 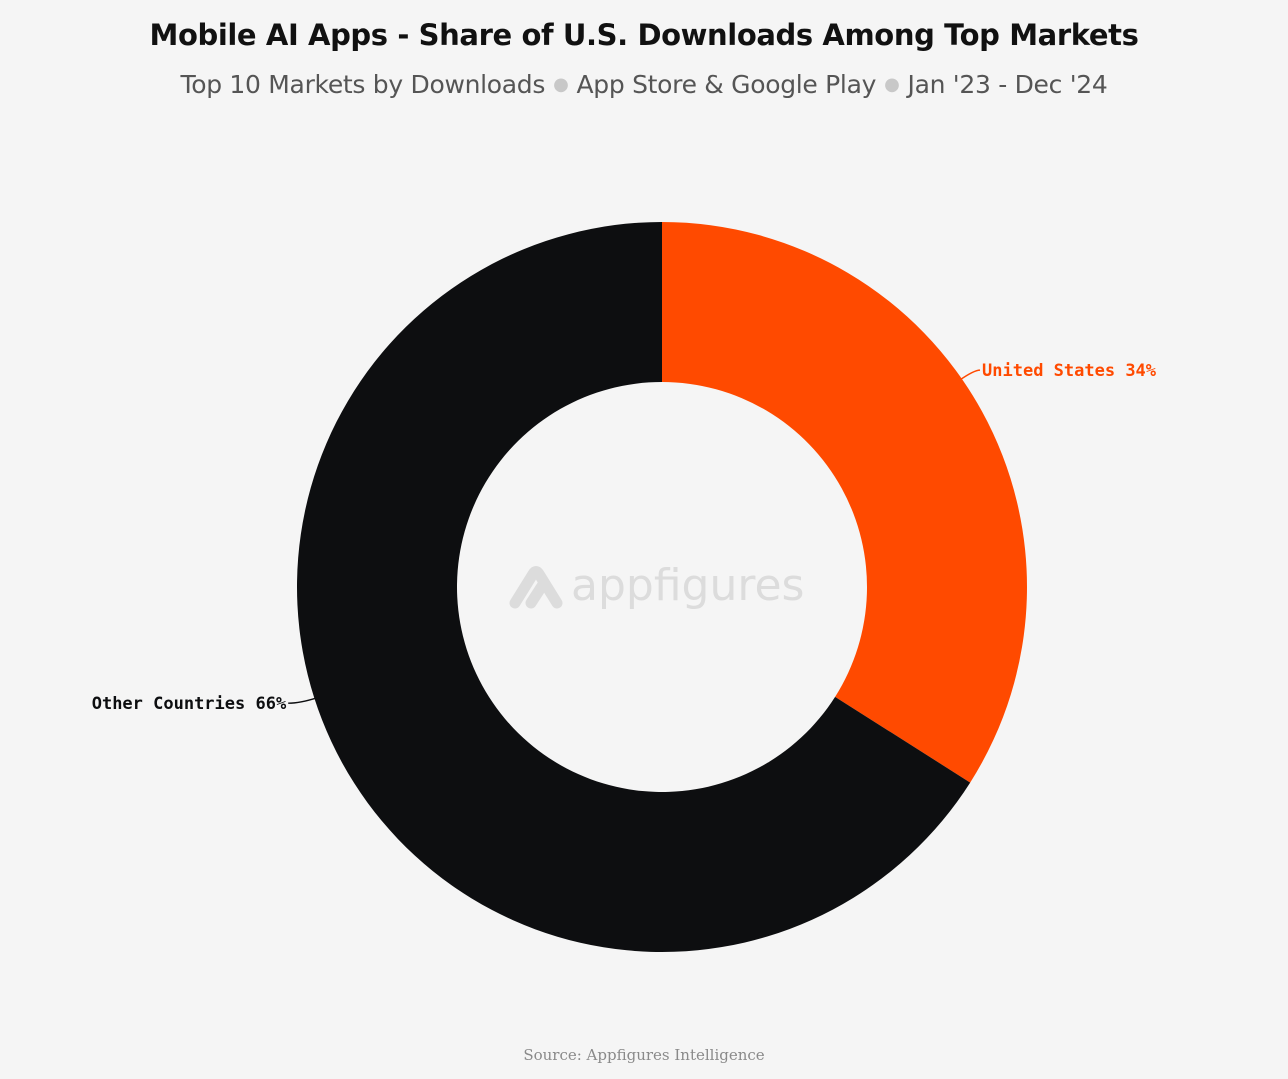 I want to click on watermark-text: appfigures, so click(x=687, y=585).